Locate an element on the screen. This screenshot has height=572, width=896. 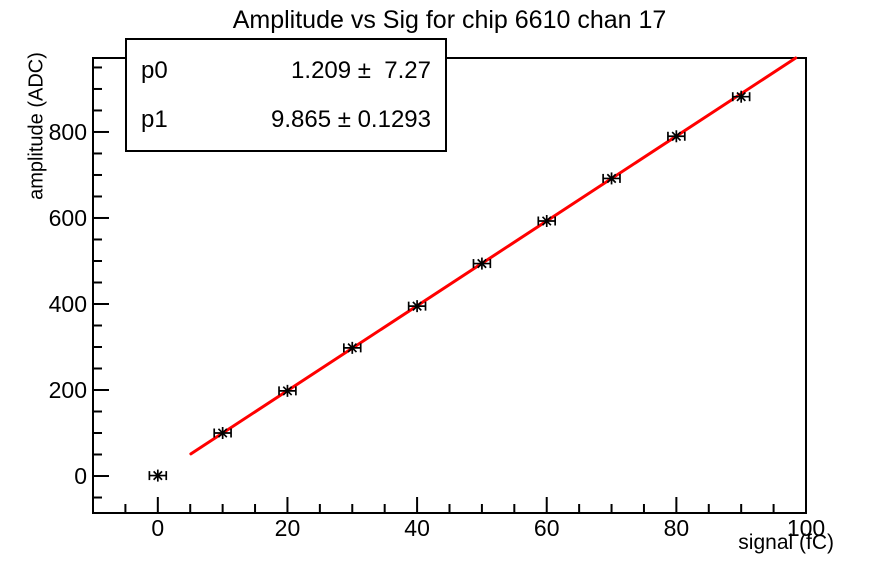
y-tick-label: 600 is located at coordinates (68, 218).